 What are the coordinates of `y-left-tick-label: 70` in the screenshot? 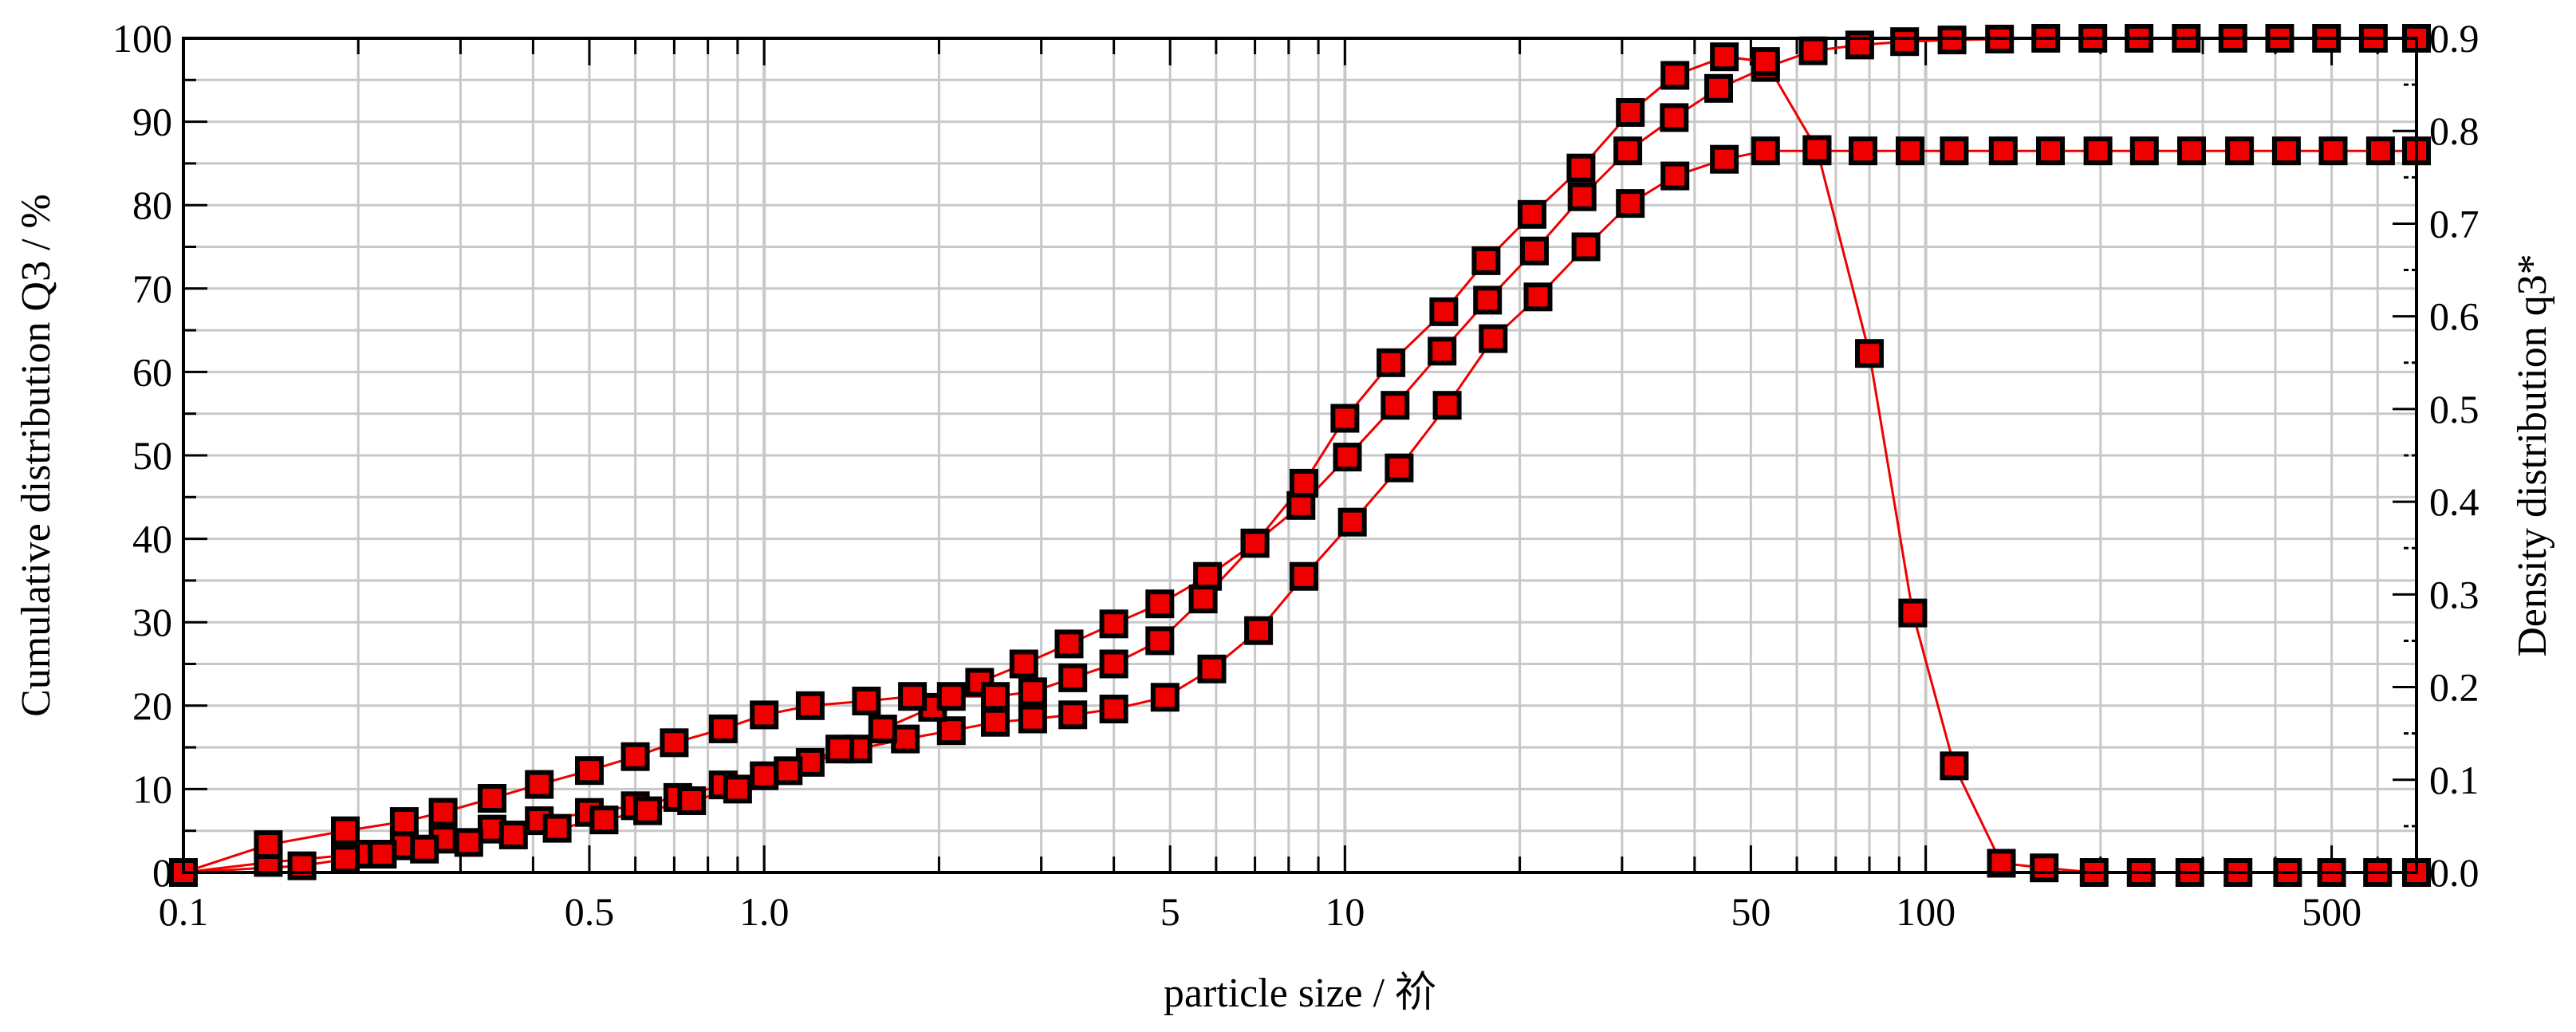 It's located at (152, 288).